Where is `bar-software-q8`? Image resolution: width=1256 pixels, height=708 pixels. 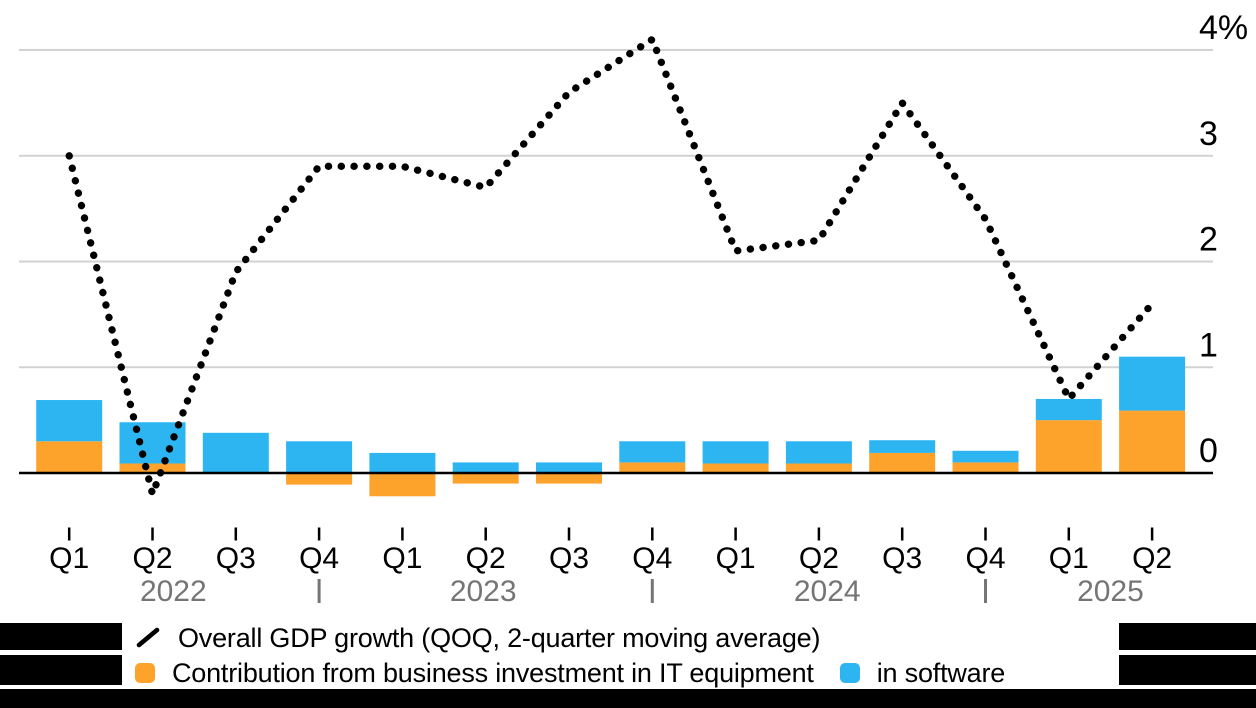
bar-software-q8 is located at coordinates (735, 452).